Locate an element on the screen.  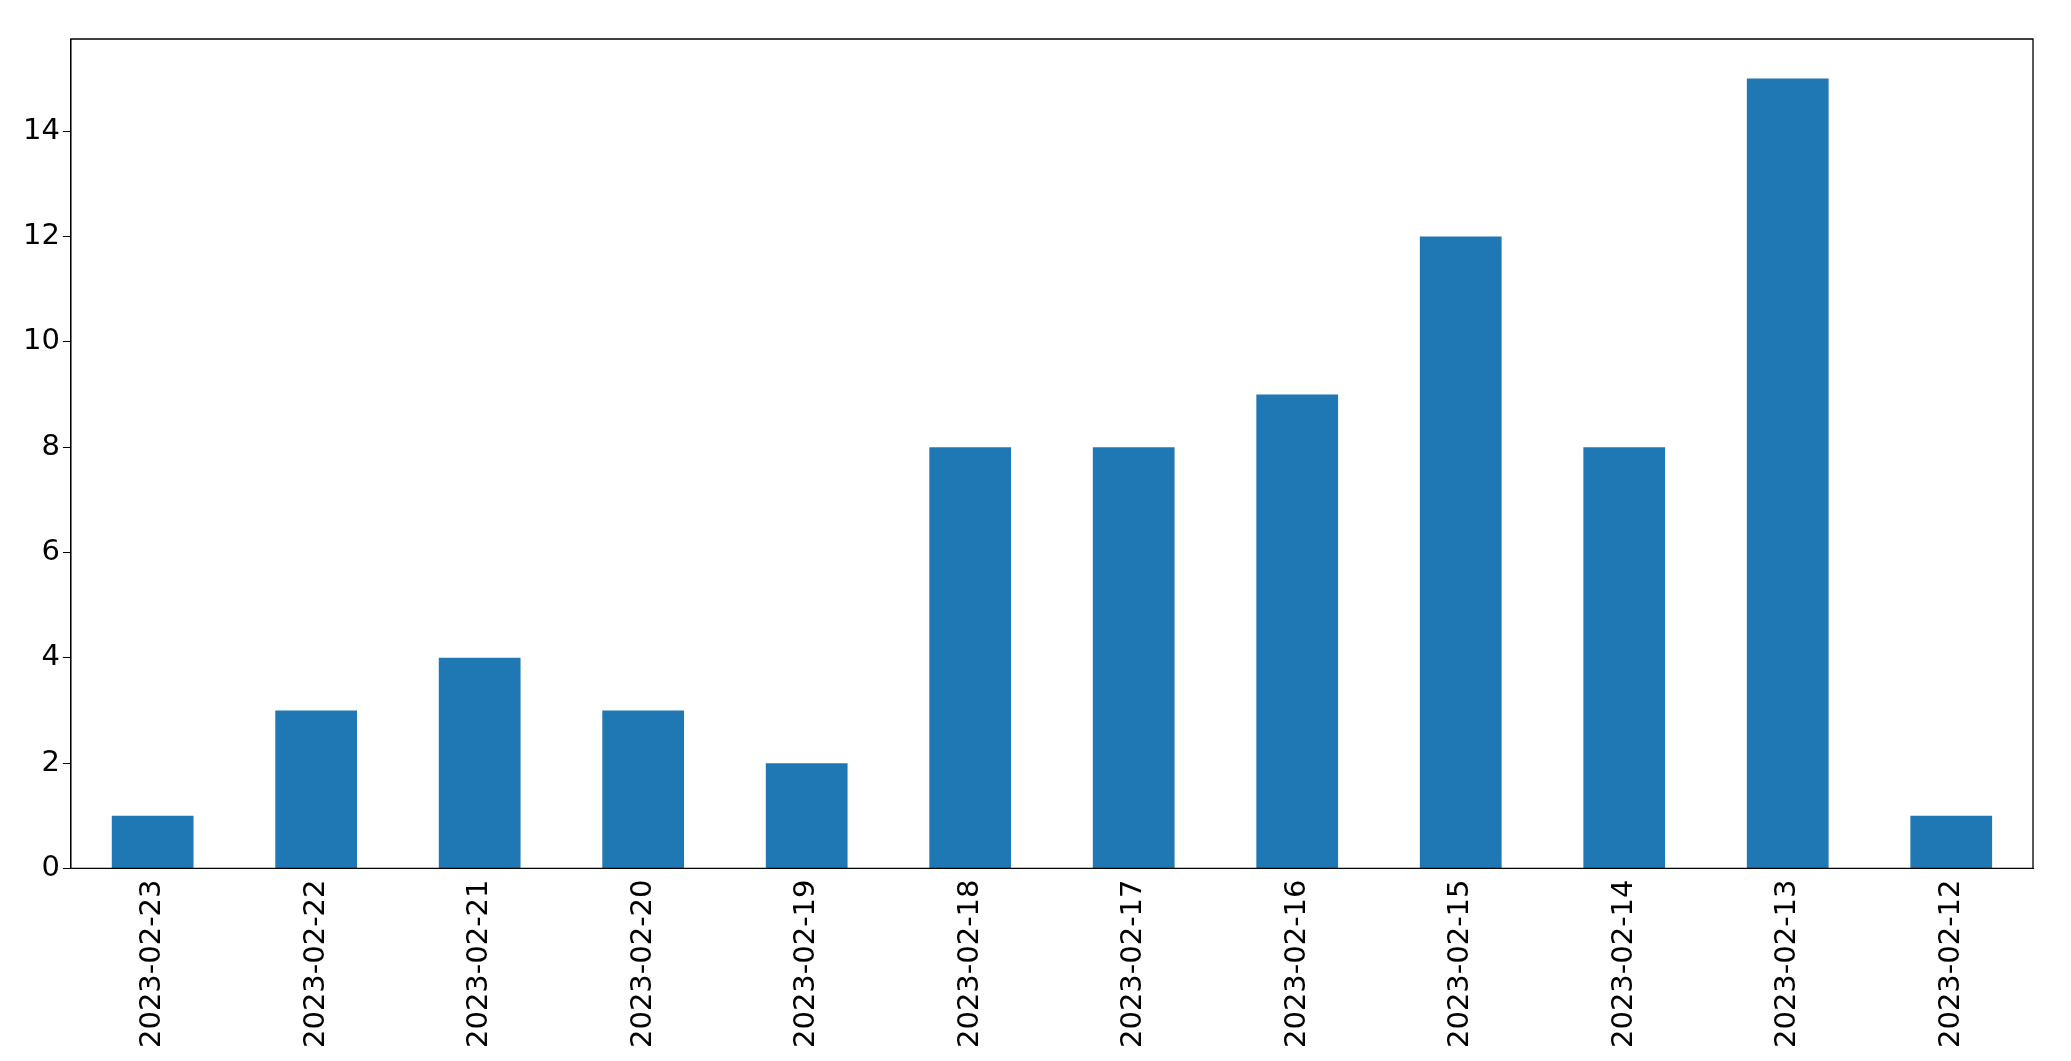
x-tick-label: 2023-02-15 is located at coordinates (1458, 964).